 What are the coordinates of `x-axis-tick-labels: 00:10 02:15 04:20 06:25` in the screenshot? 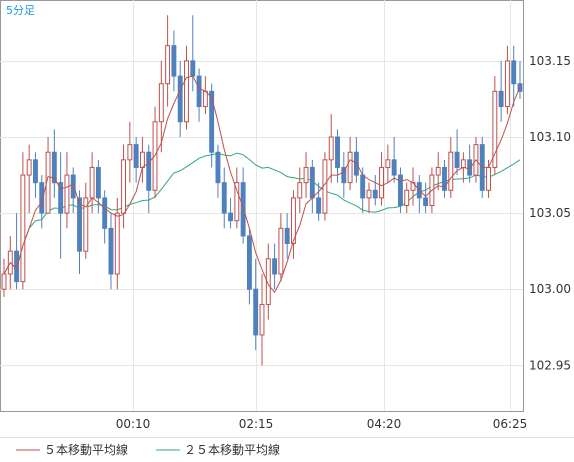 It's located at (322, 424).